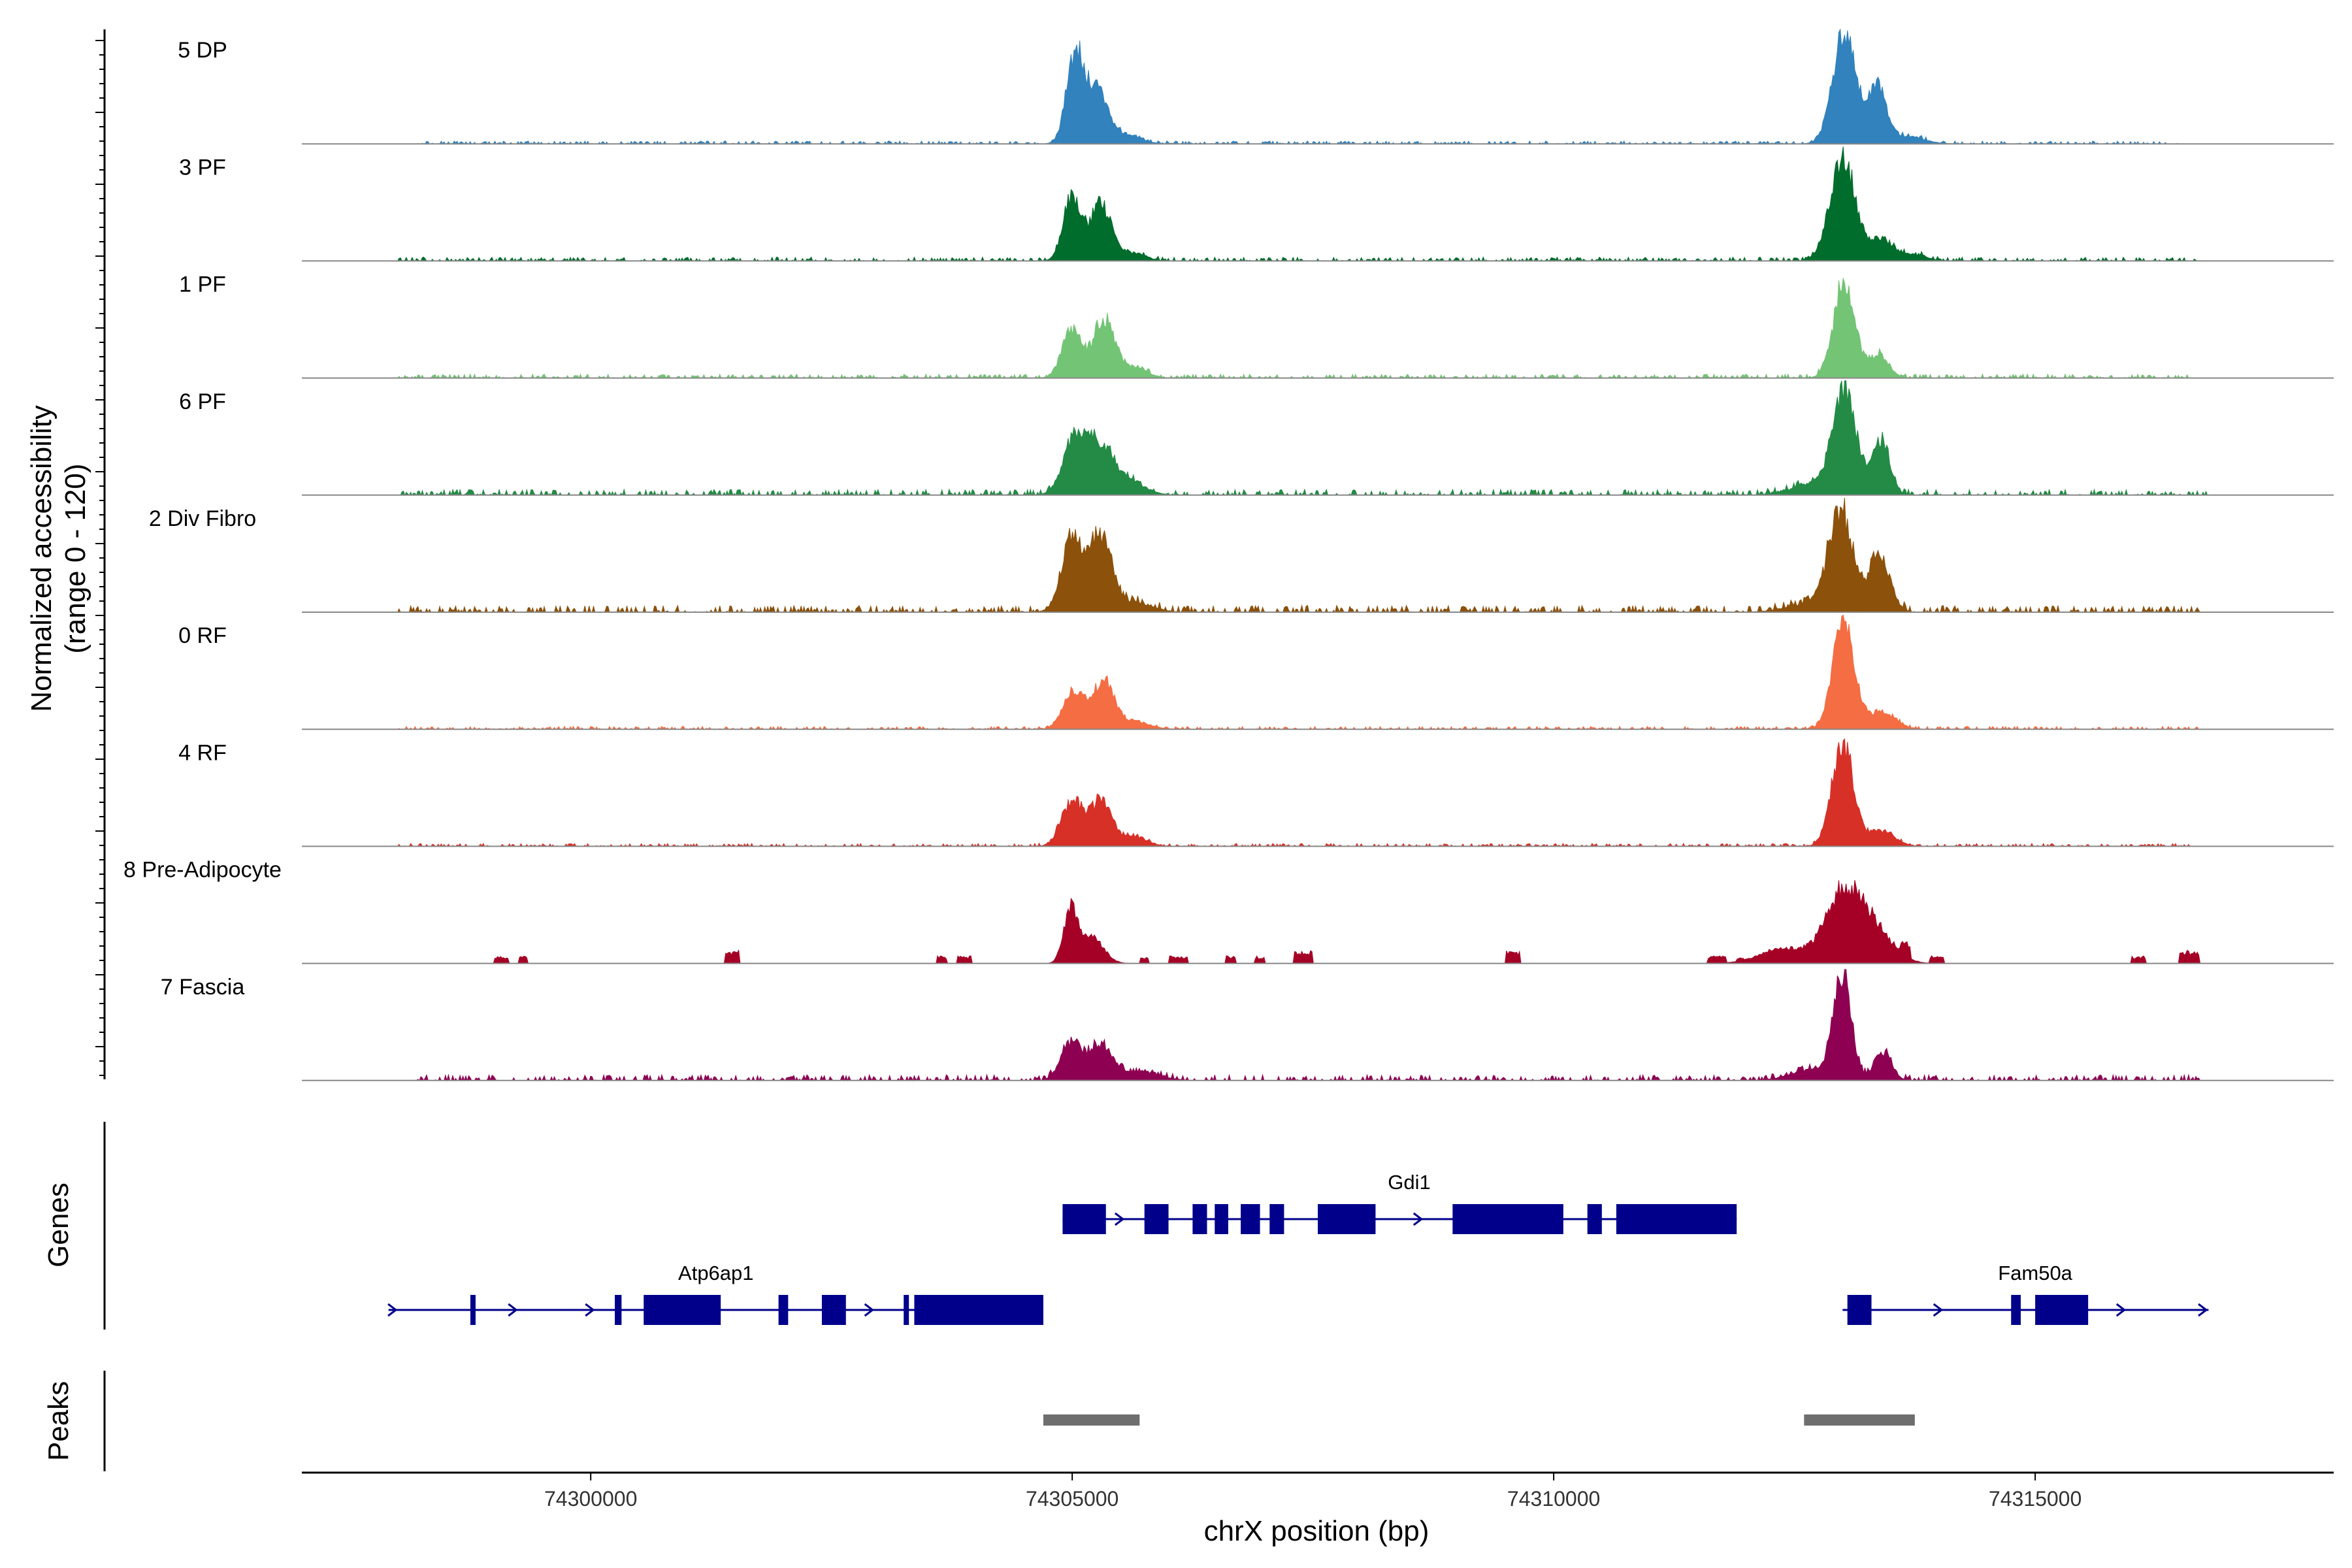 The image size is (2352, 1568). Describe the element at coordinates (2025, 1293) in the screenshot. I see `gene-fam50a: Fam50a` at that location.